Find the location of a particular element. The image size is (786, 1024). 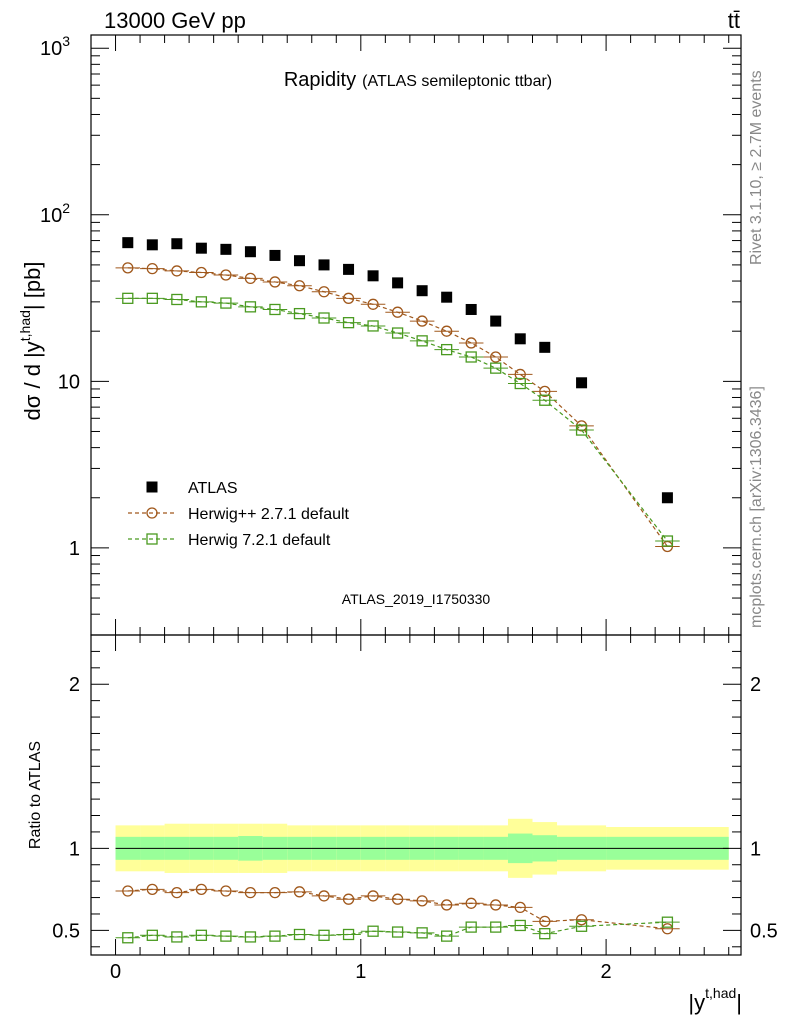

legend-label-1: Herwig++ 2.7.1 default is located at coordinates (269, 514).